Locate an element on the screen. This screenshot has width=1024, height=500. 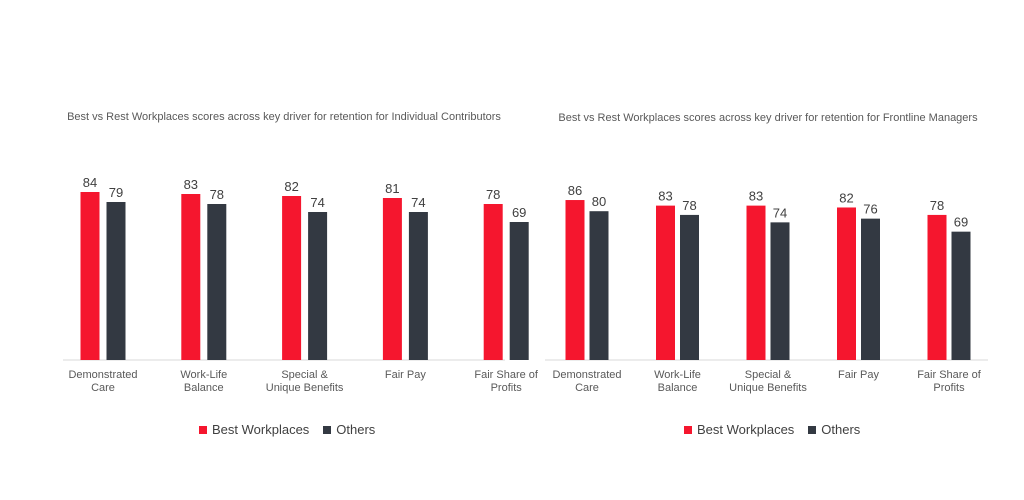
data-label: 81 is located at coordinates (392, 188).